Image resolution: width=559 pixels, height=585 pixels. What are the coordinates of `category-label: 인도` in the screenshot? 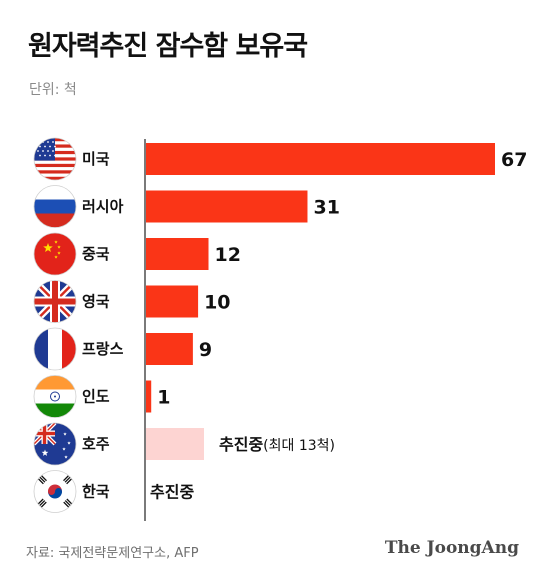 It's located at (96, 397).